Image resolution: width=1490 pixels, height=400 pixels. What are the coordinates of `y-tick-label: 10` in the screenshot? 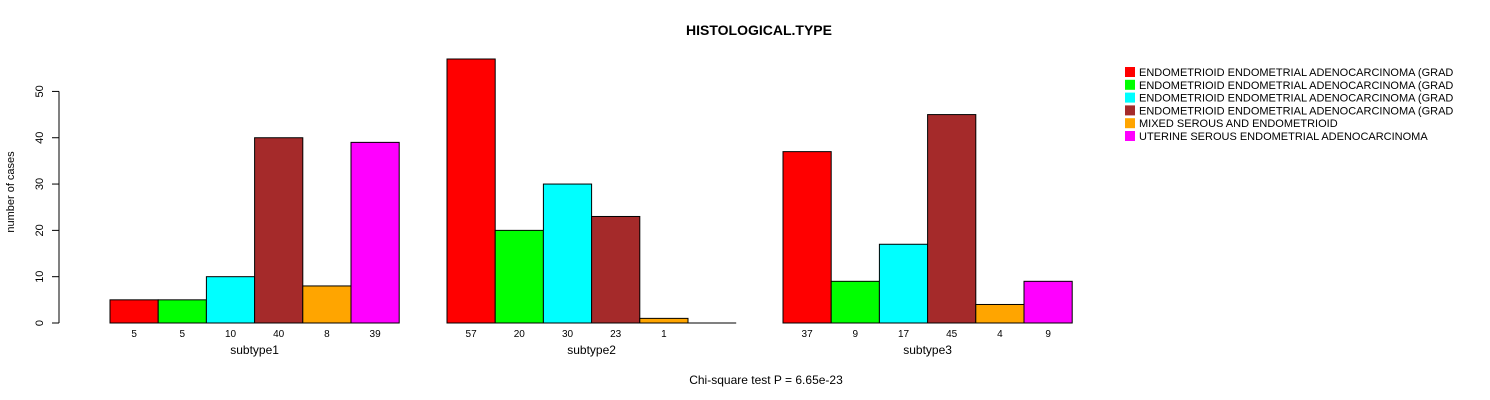 It's located at (40, 277).